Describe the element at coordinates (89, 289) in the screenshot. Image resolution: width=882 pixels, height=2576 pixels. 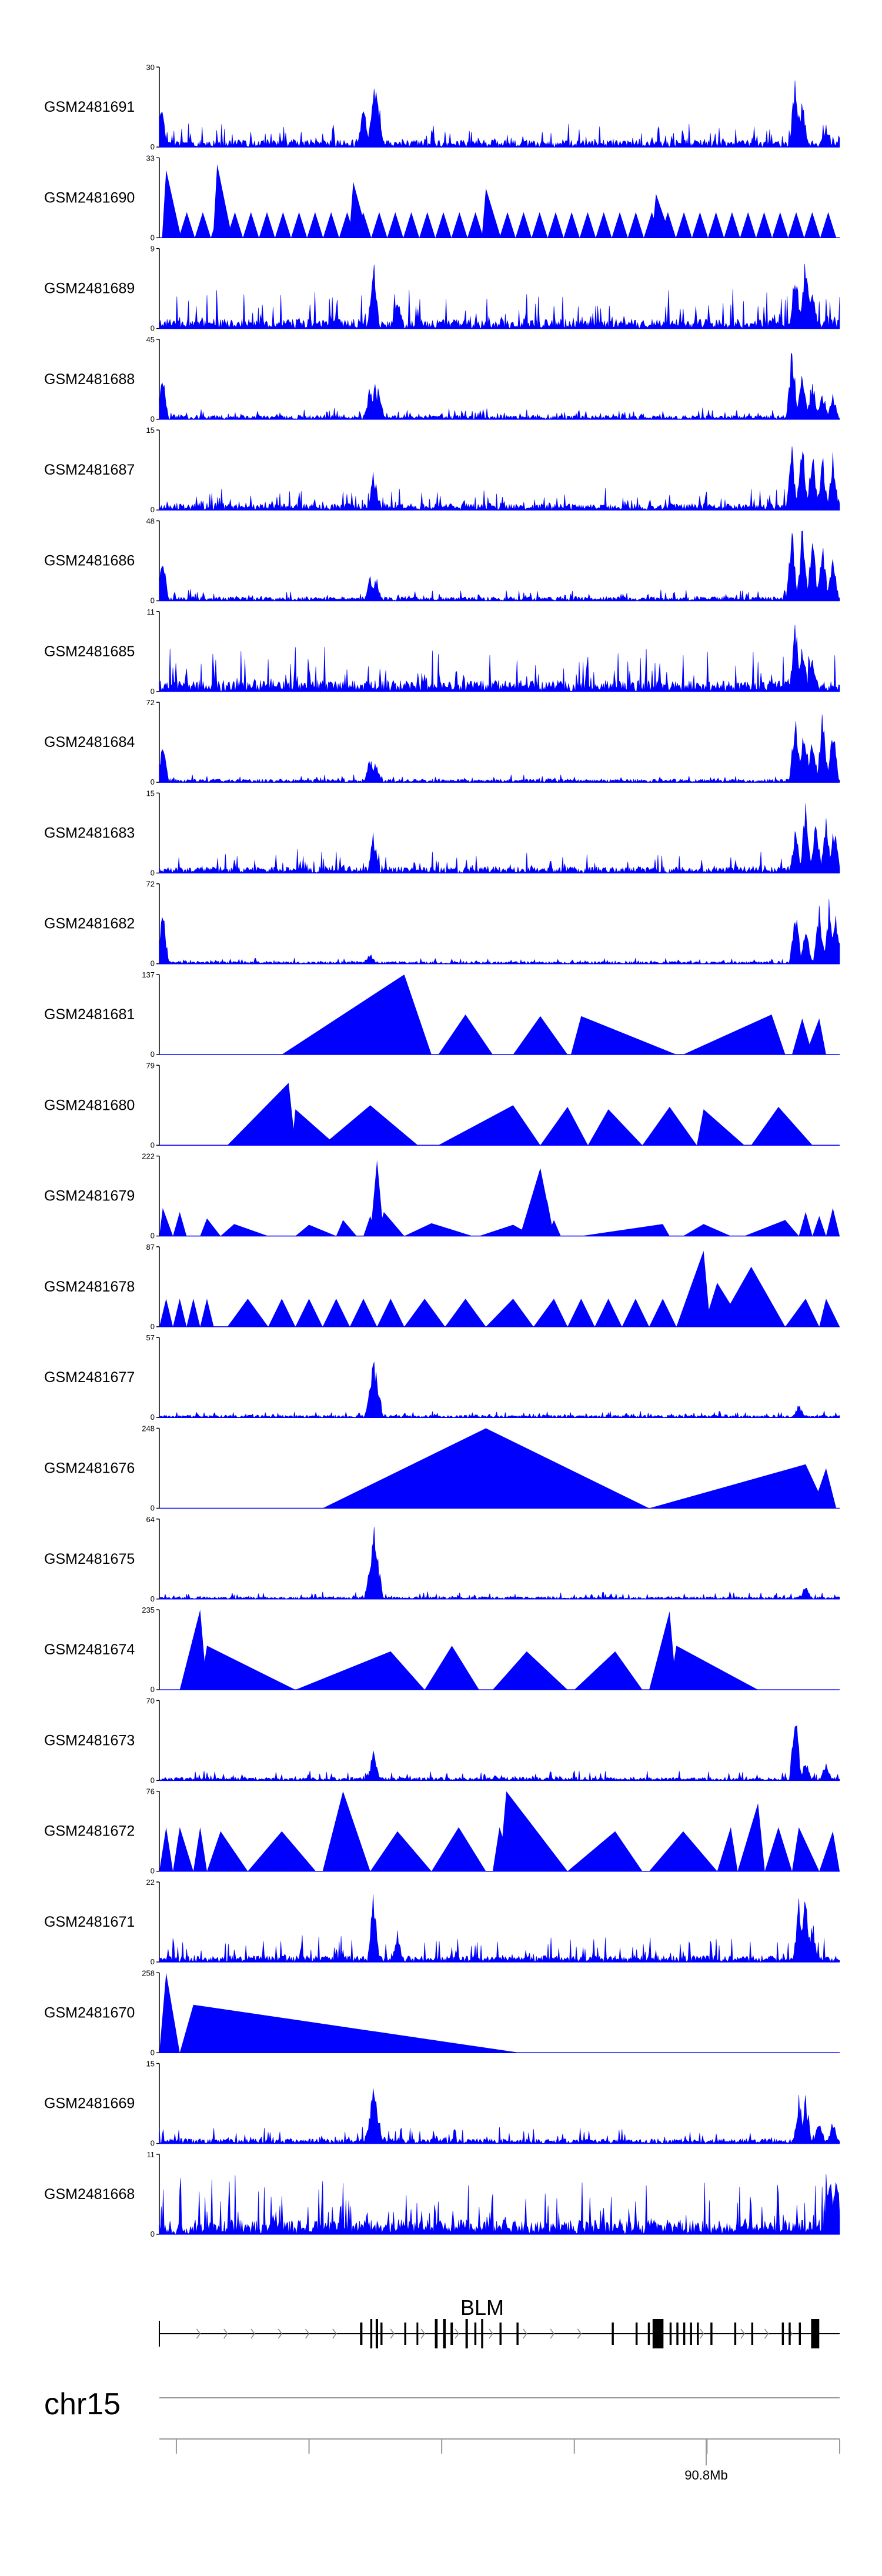
I see `track-label: GSM2481689` at that location.